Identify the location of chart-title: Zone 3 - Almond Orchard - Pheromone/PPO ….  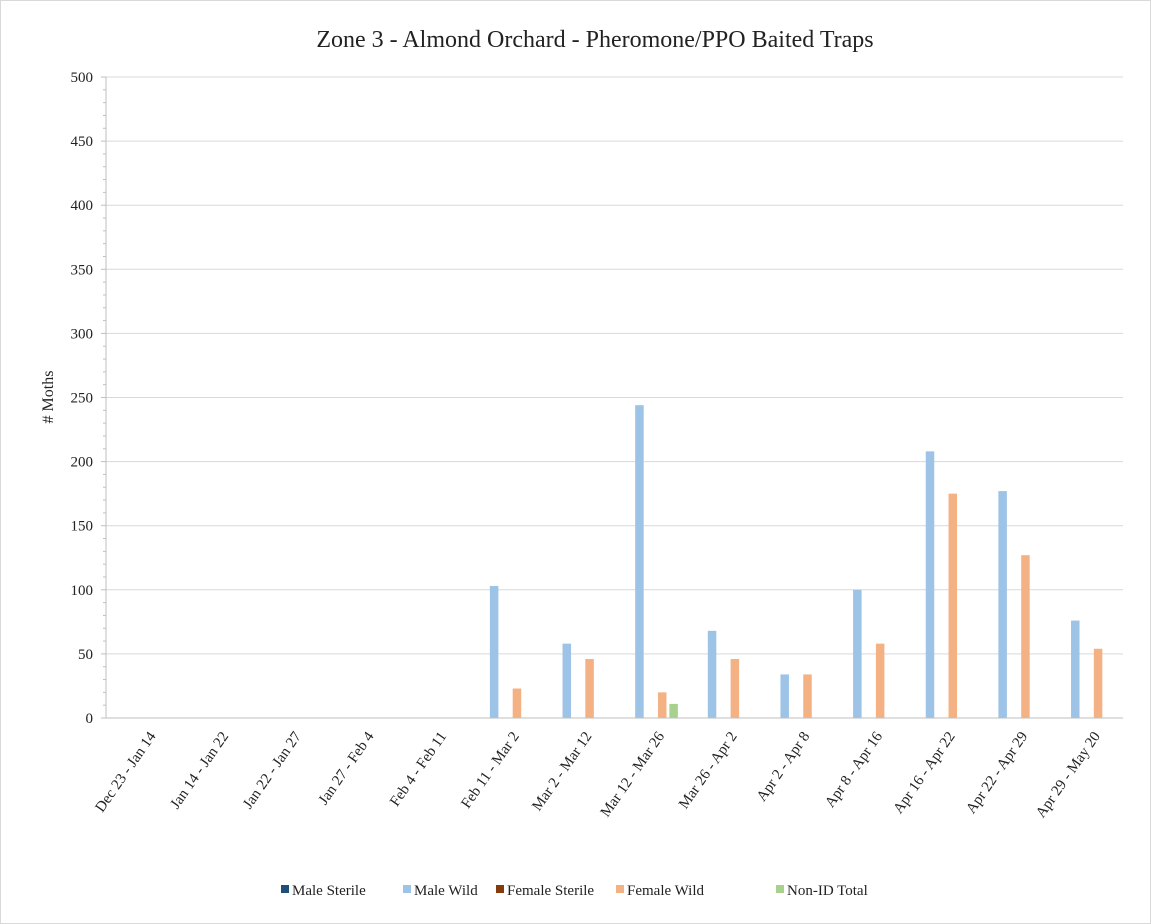
(594, 40).